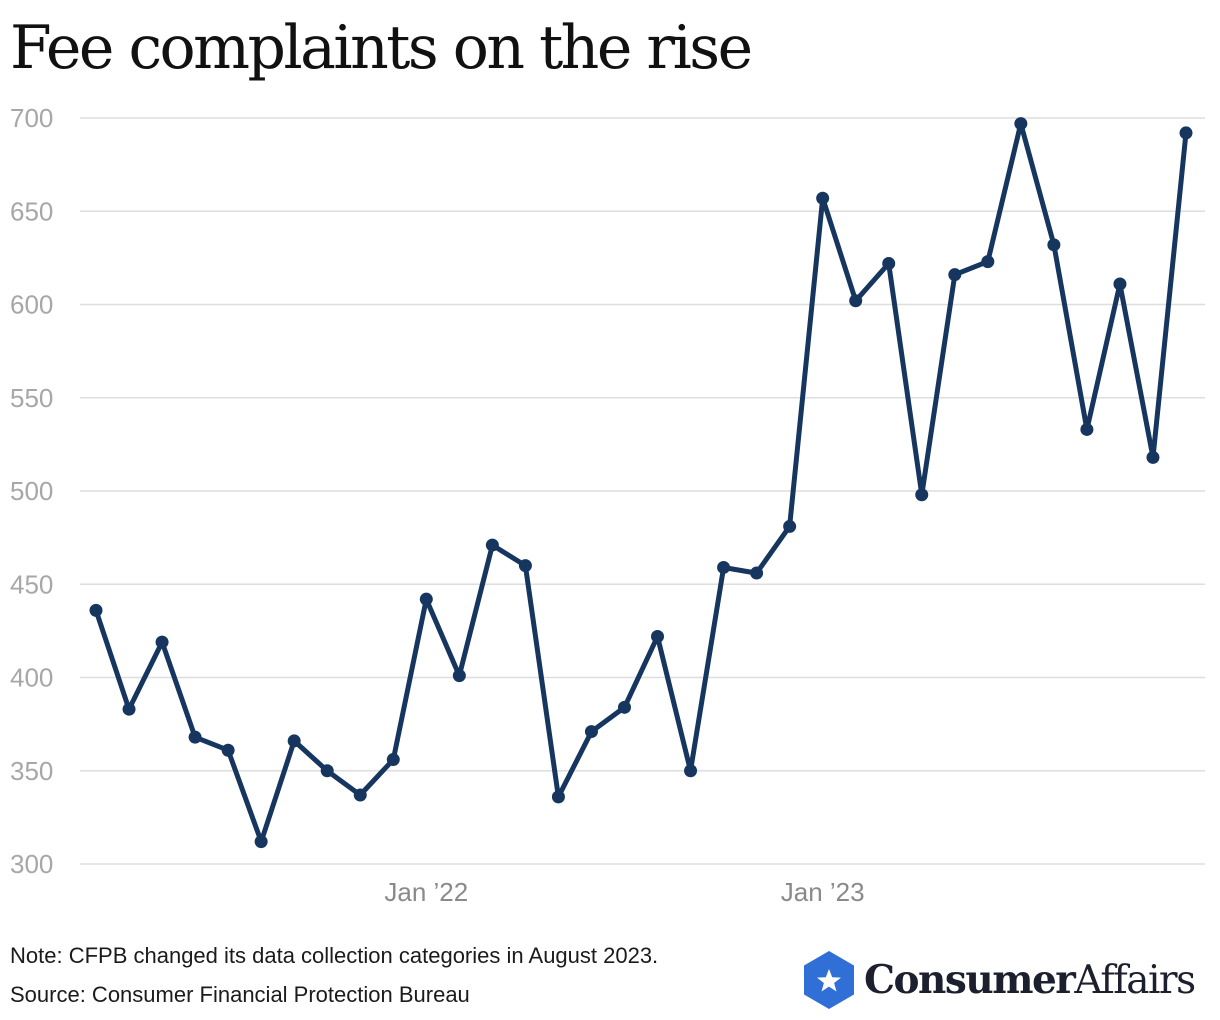 This screenshot has width=1220, height=1020. I want to click on y-axis-ticks: 300 350 400 450 500 550 600 650 700, so click(31, 491).